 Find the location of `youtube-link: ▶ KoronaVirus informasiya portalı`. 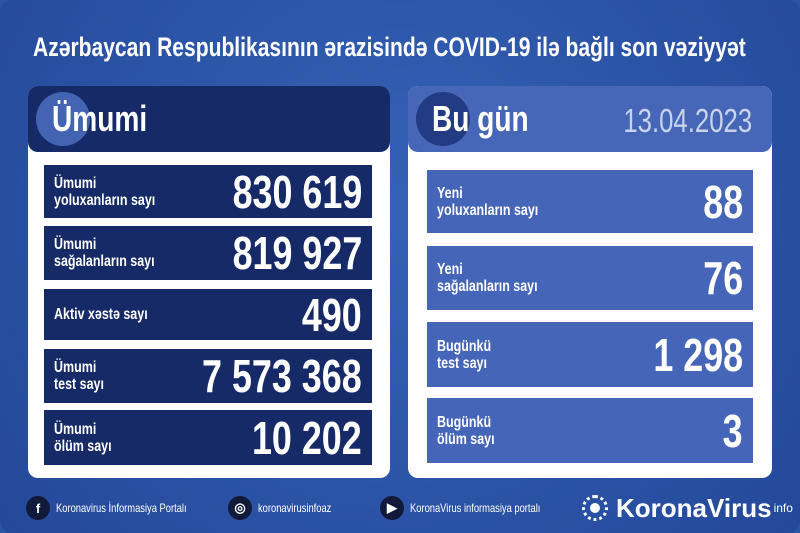

youtube-link: ▶ KoronaVirus informasiya portalı is located at coordinates (470, 508).